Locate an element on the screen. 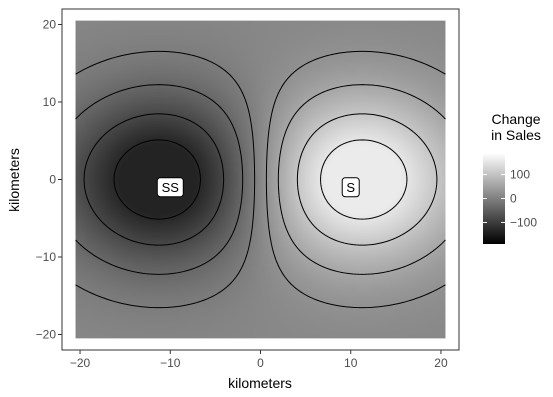 The height and width of the screenshot is (397, 553). y-axis: −20 −10 0 10 20 is located at coordinates (49, 180).